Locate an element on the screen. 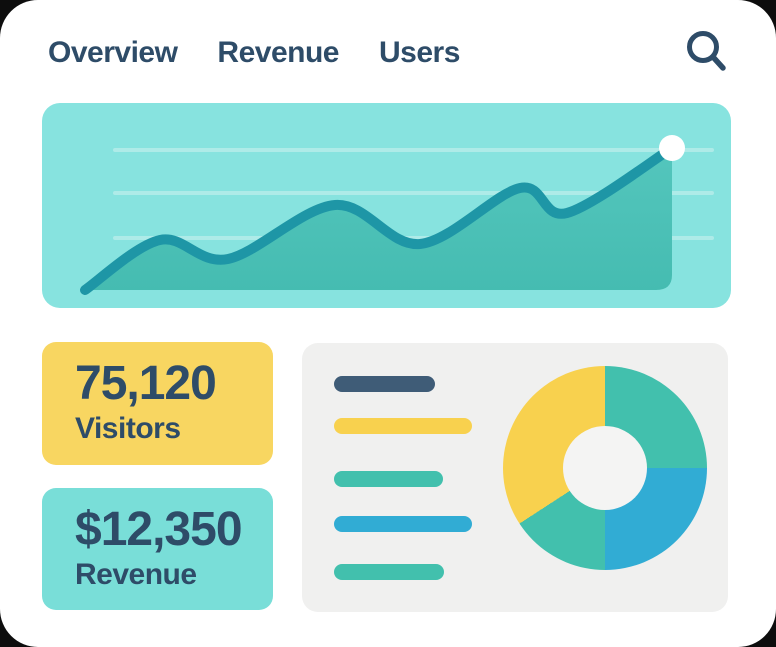  revenue-value: $12,350 is located at coordinates (159, 529).